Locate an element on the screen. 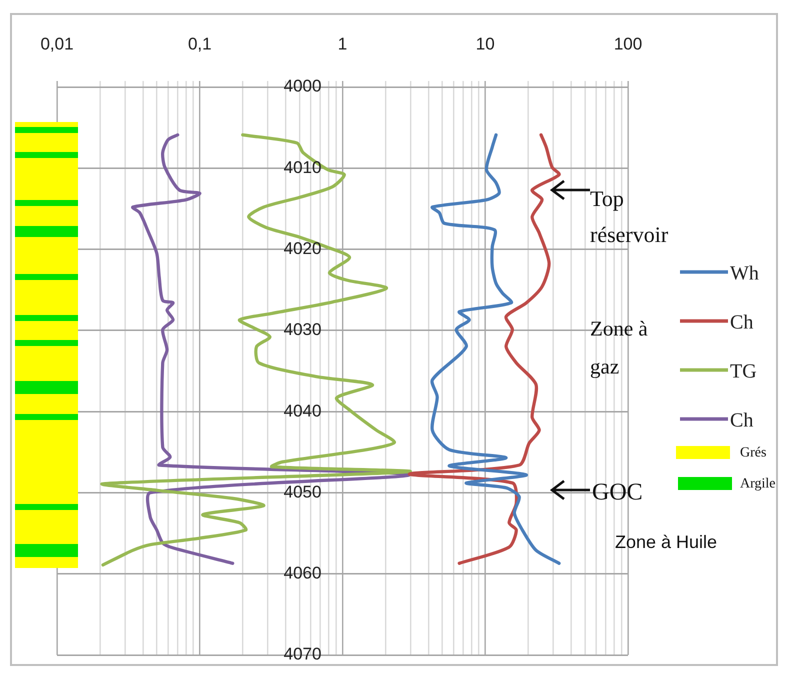 This screenshot has height=678, width=787. annotation: Zone à Huile is located at coordinates (666, 542).